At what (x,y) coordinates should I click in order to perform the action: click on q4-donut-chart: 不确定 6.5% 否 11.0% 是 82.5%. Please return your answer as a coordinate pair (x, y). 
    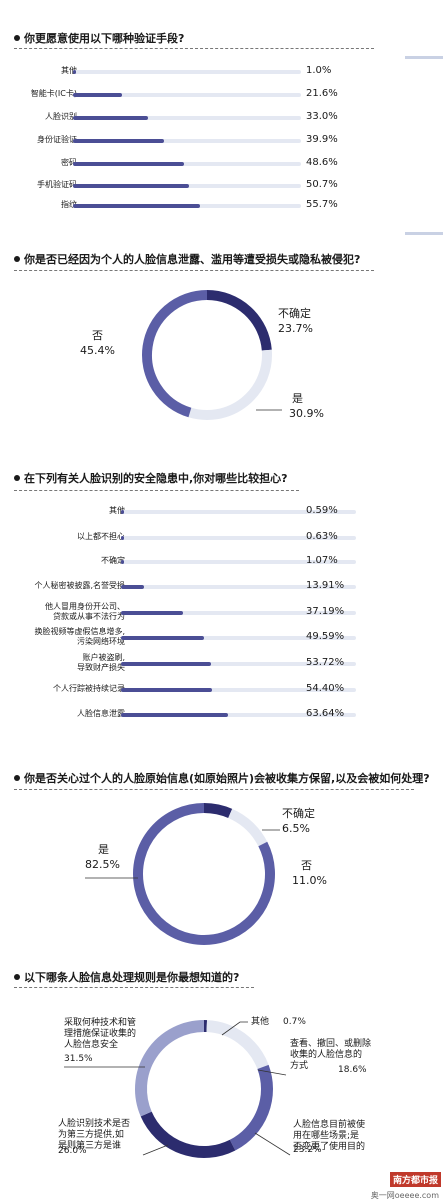
    Looking at the image, I should click on (206, 874).